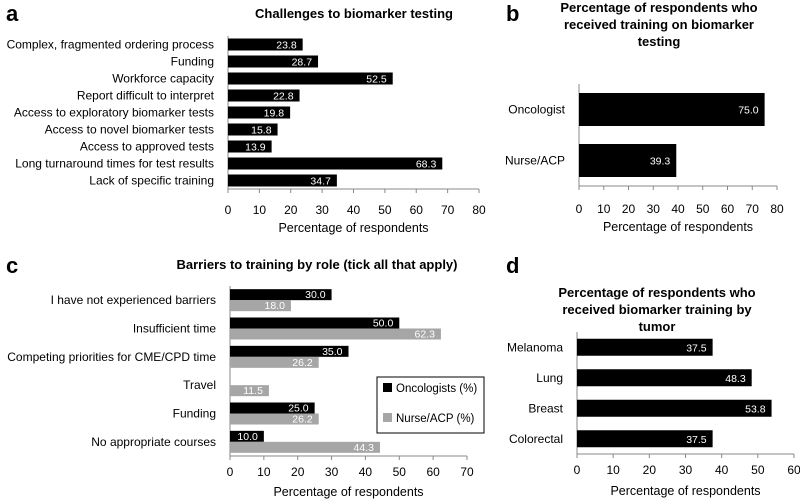 This screenshot has width=800, height=501. What do you see at coordinates (228, 210) in the screenshot?
I see `a-x-tick-label: 0` at bounding box center [228, 210].